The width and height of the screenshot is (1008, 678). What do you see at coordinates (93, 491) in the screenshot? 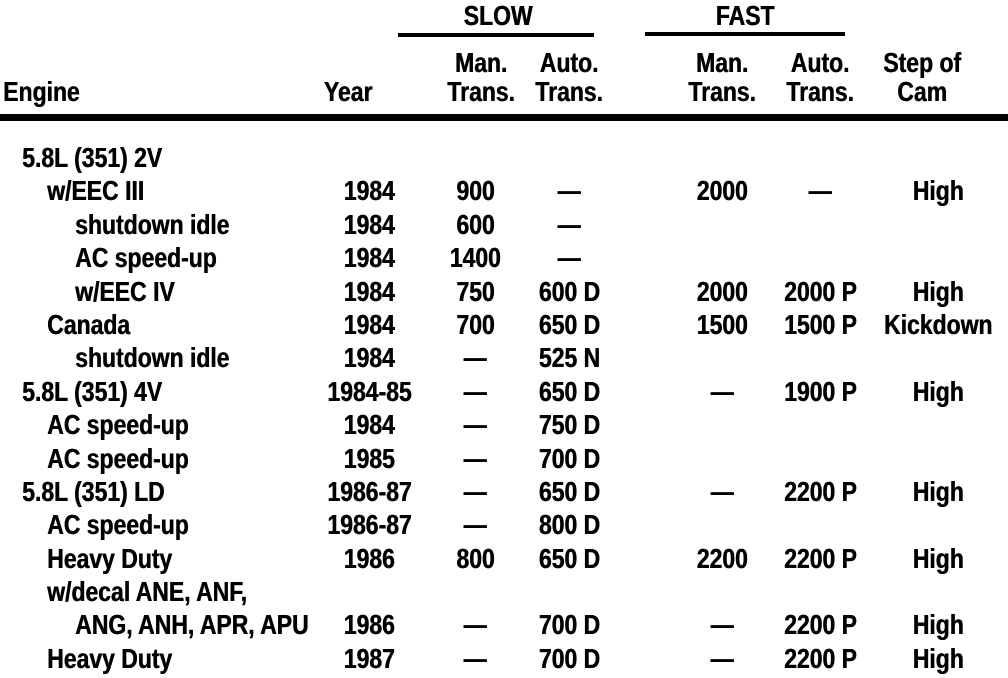
I see `cell-engine-text: 5.8L (351) LD` at bounding box center [93, 491].